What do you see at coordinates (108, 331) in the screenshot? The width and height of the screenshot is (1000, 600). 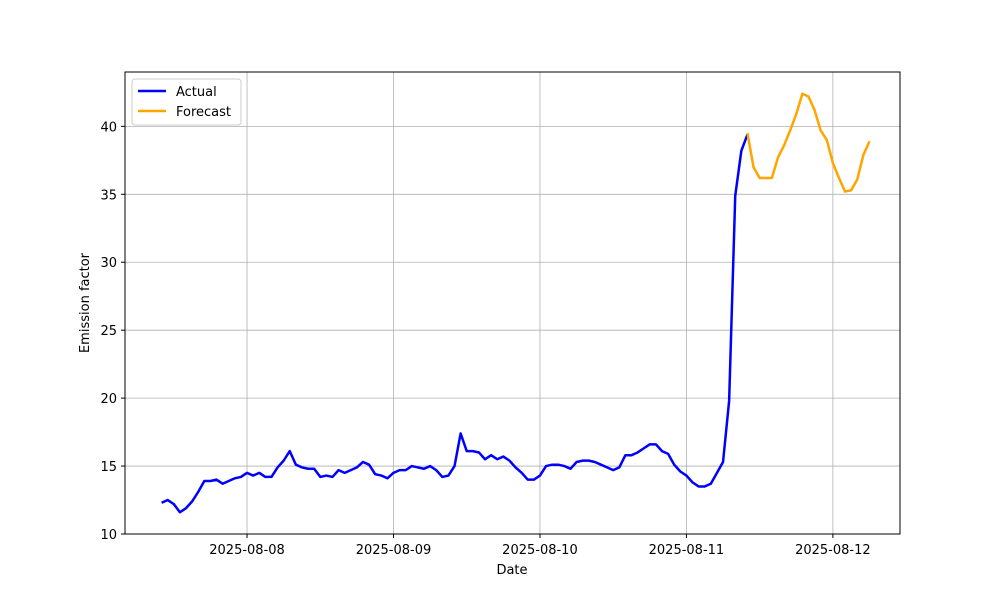 I see `y-tick-label: 25` at bounding box center [108, 331].